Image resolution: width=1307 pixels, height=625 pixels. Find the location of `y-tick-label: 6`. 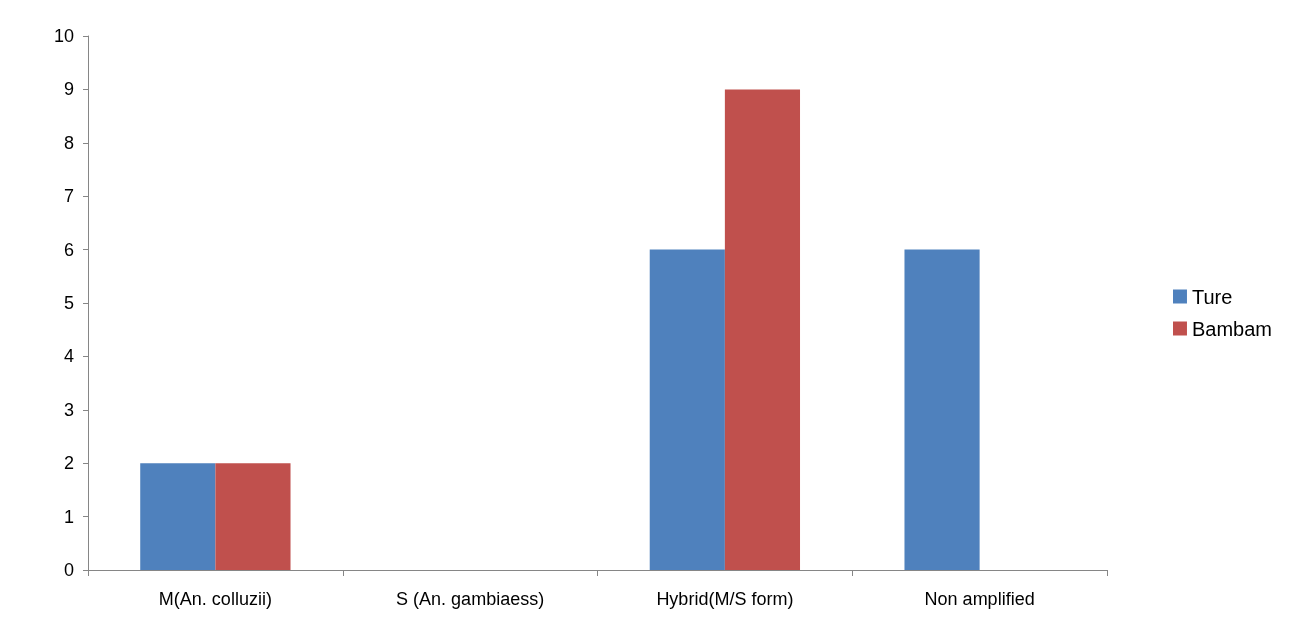

y-tick-label: 6 is located at coordinates (68, 249).